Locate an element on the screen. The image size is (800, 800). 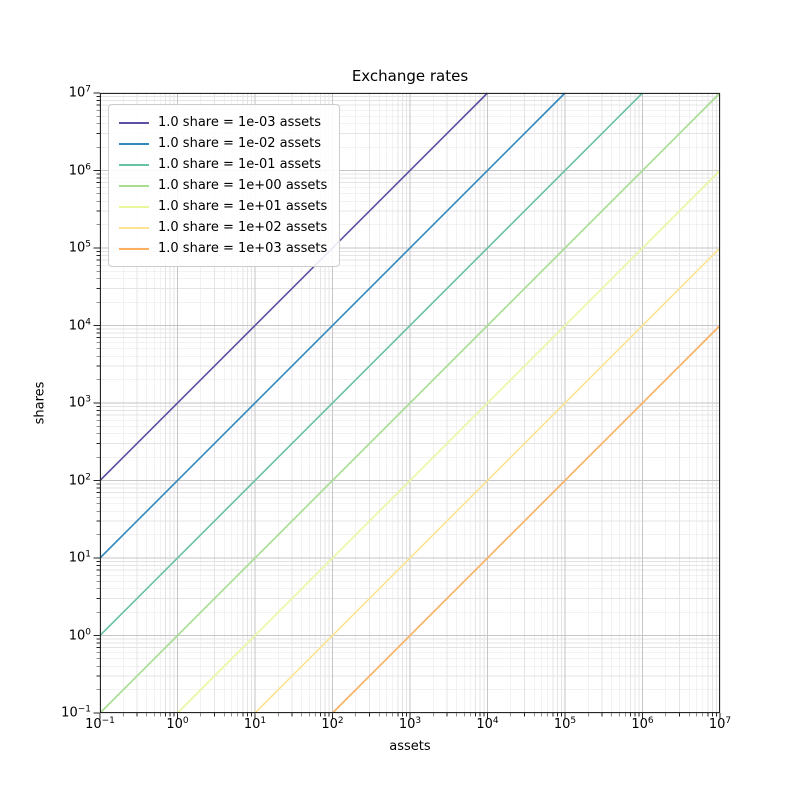
legend-label: 1.0 share = 1e-03 assets is located at coordinates (240, 122).